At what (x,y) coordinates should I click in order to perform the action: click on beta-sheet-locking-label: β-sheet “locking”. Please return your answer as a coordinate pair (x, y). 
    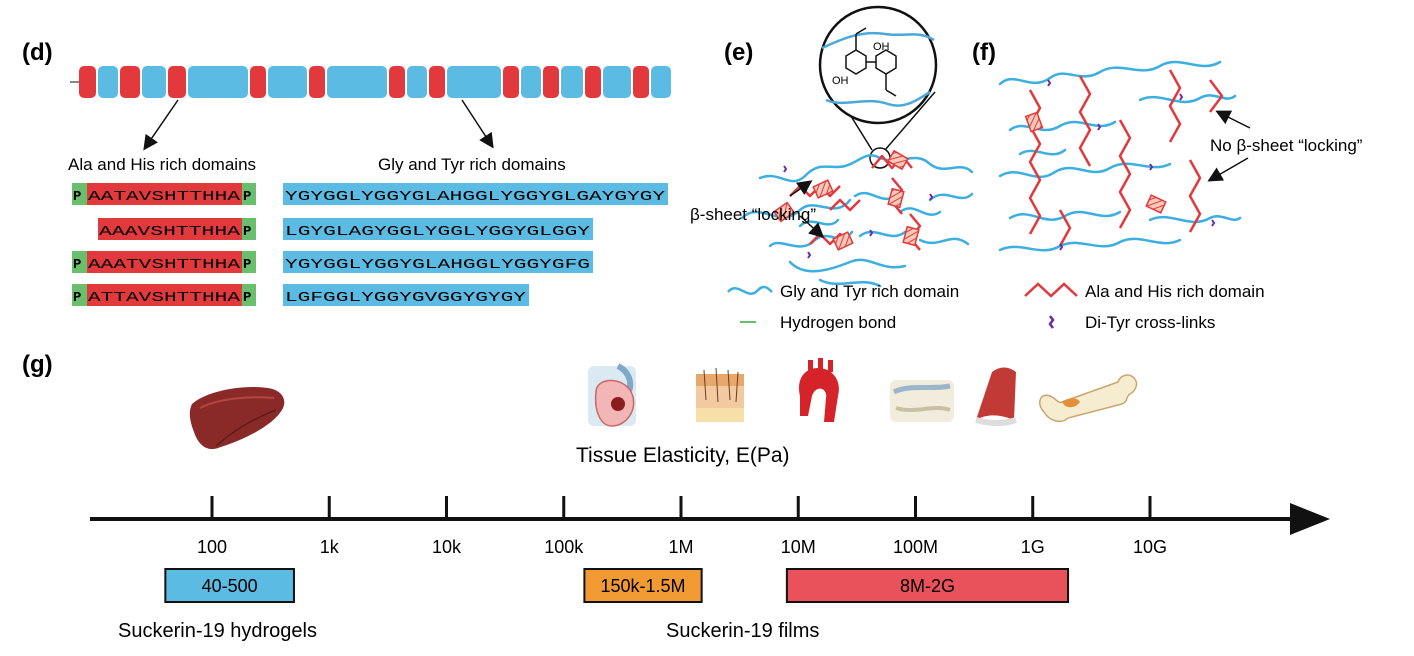
    Looking at the image, I should click on (753, 214).